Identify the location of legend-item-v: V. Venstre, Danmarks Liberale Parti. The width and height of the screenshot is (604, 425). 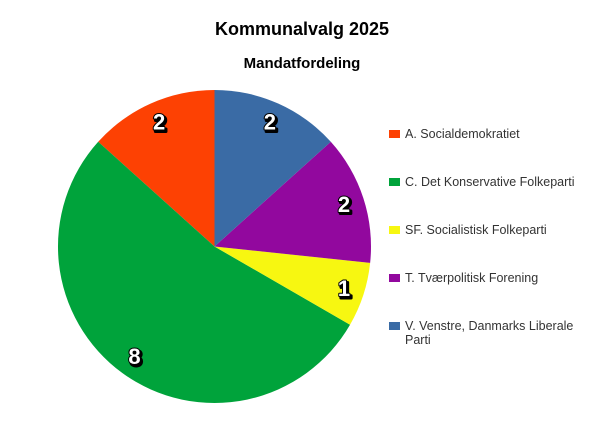
(491, 333).